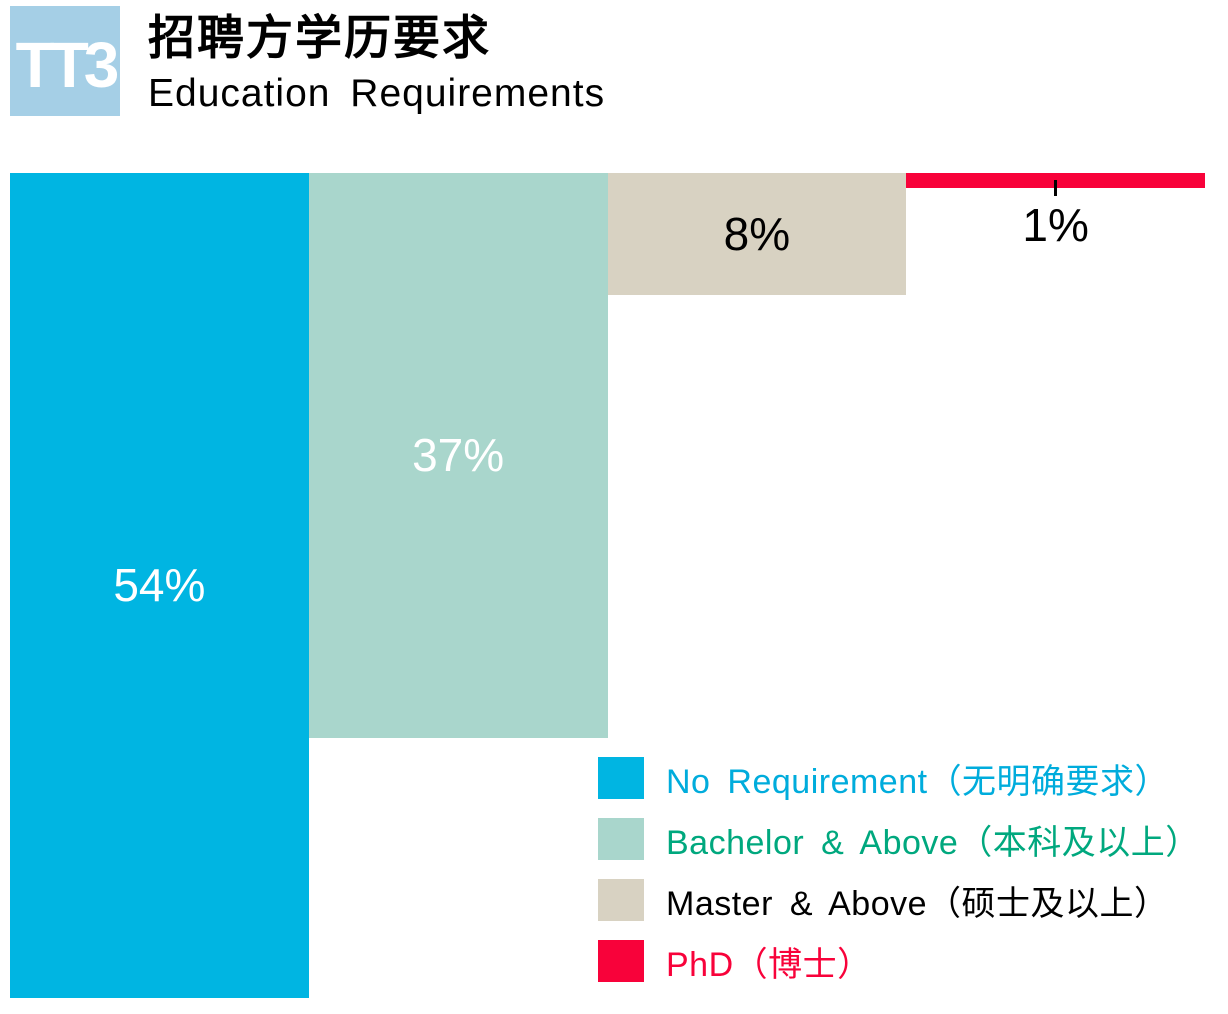 The image size is (1228, 1014). I want to click on legend-label: No Requirement（无明确要求）, so click(918, 781).